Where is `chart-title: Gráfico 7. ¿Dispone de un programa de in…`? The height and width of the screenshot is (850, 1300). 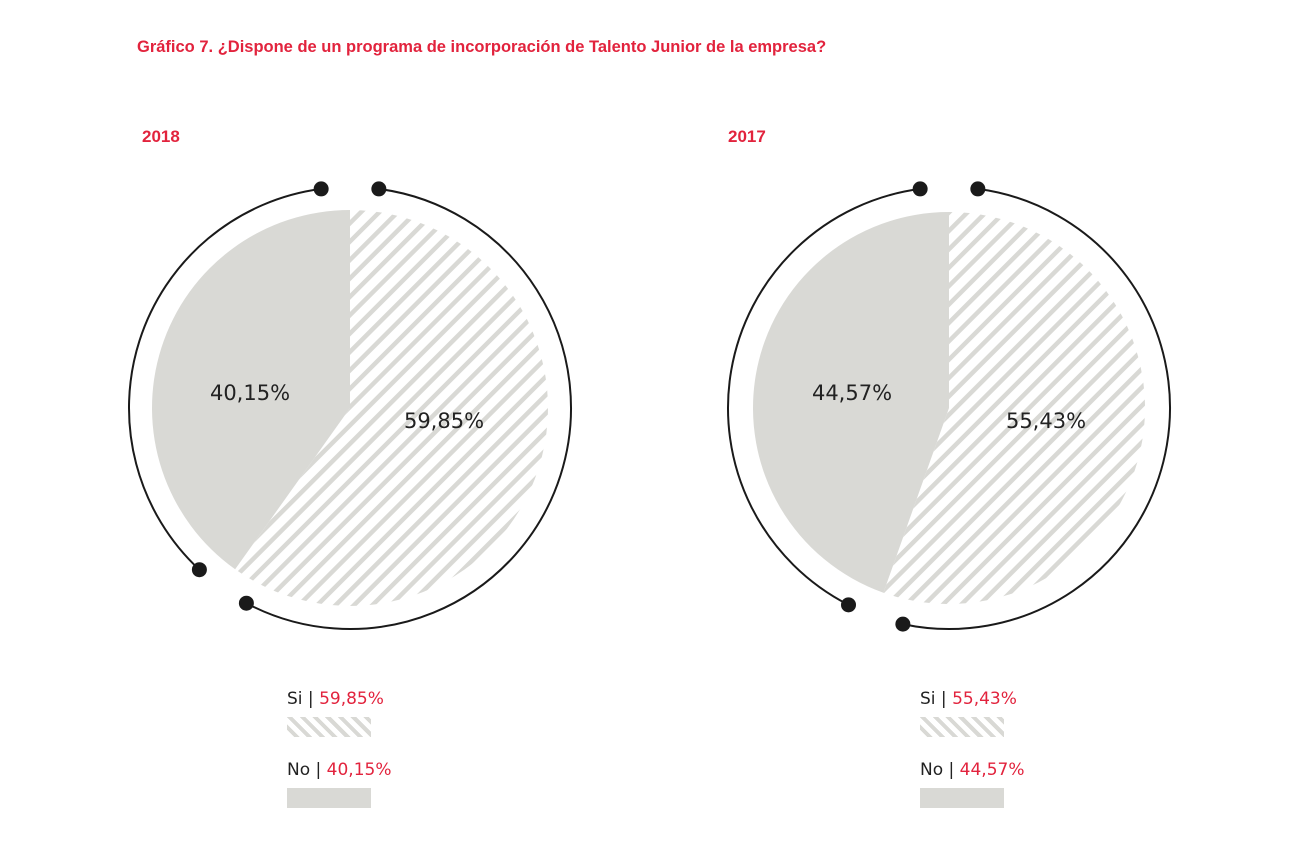
chart-title: Gráfico 7. ¿Dispone de un programa de in… is located at coordinates (482, 47).